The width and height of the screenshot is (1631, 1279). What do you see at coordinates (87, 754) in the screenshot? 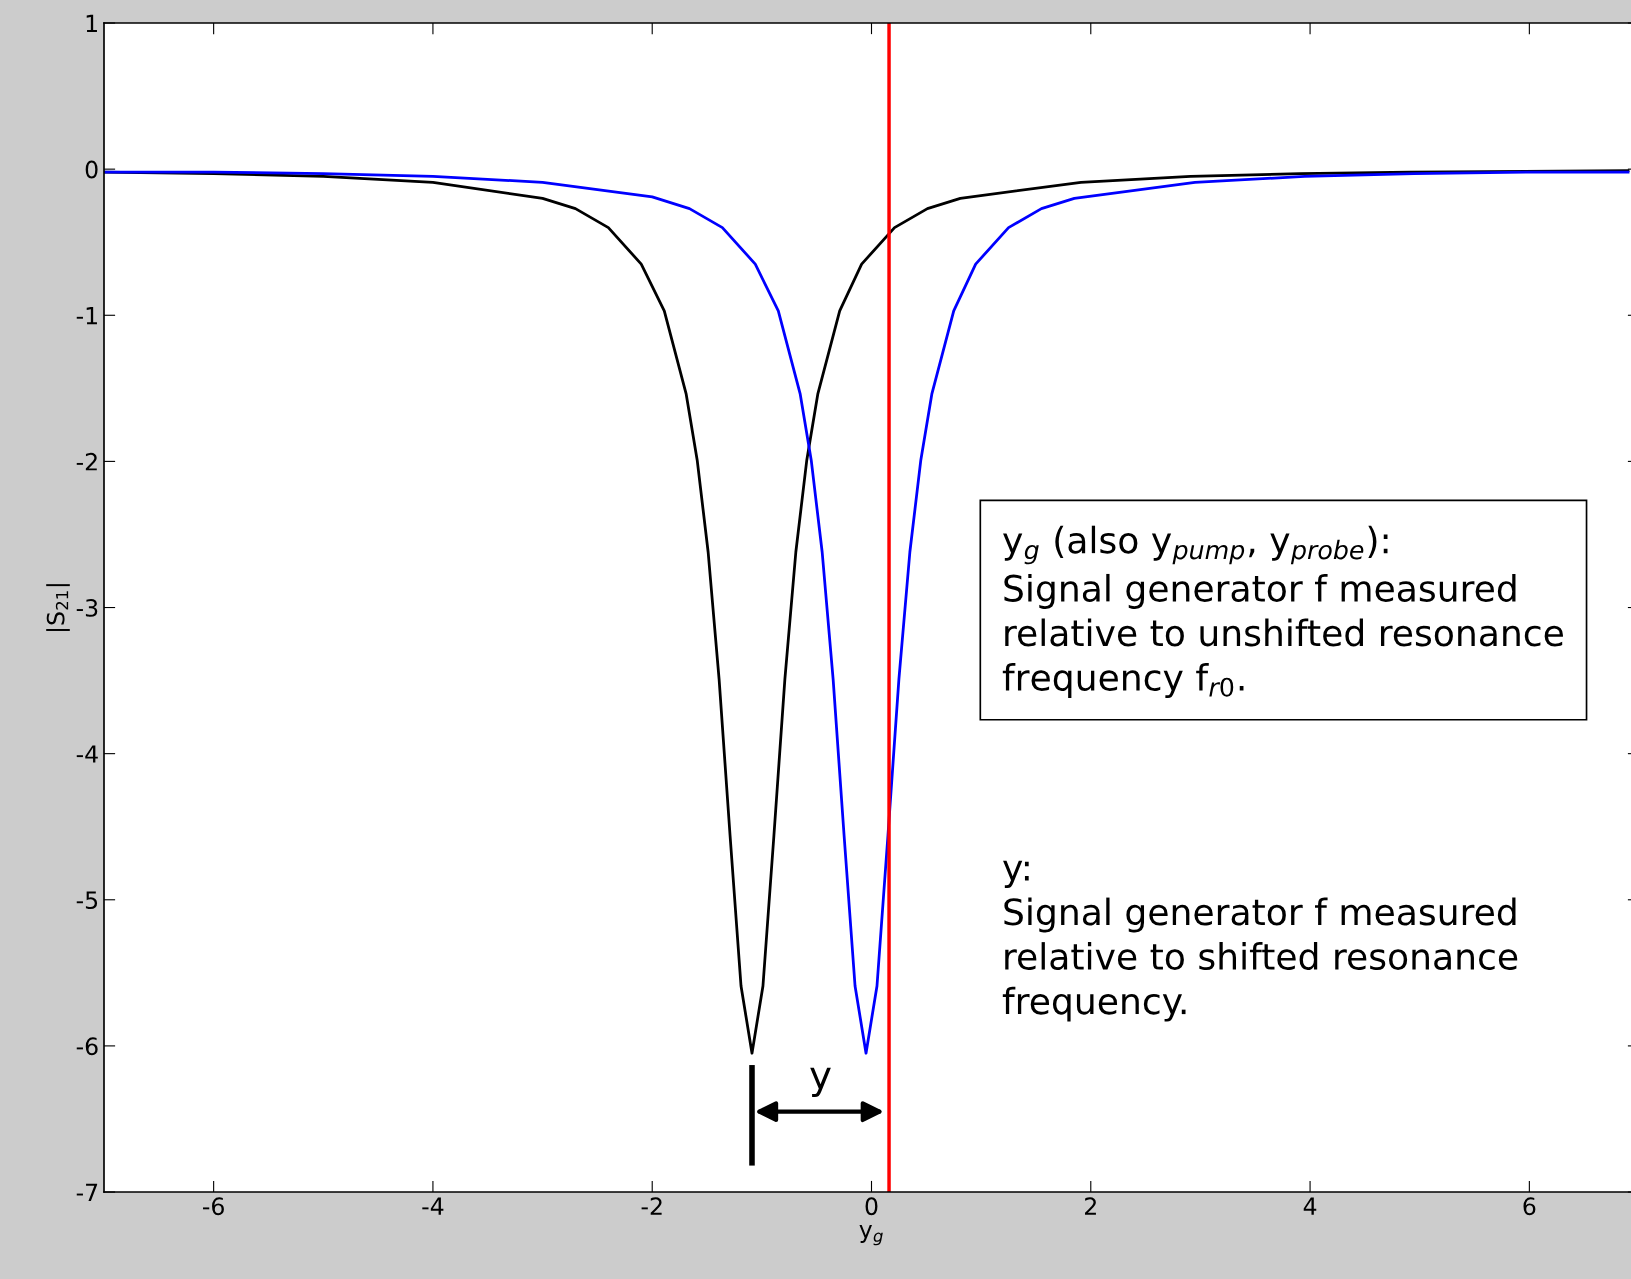
I see `y-tick-label: -4` at bounding box center [87, 754].